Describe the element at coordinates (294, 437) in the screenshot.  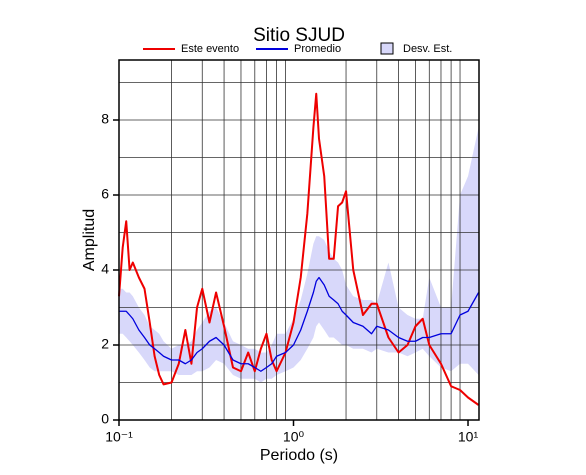
I see `x-tick-label: 10⁰` at that location.